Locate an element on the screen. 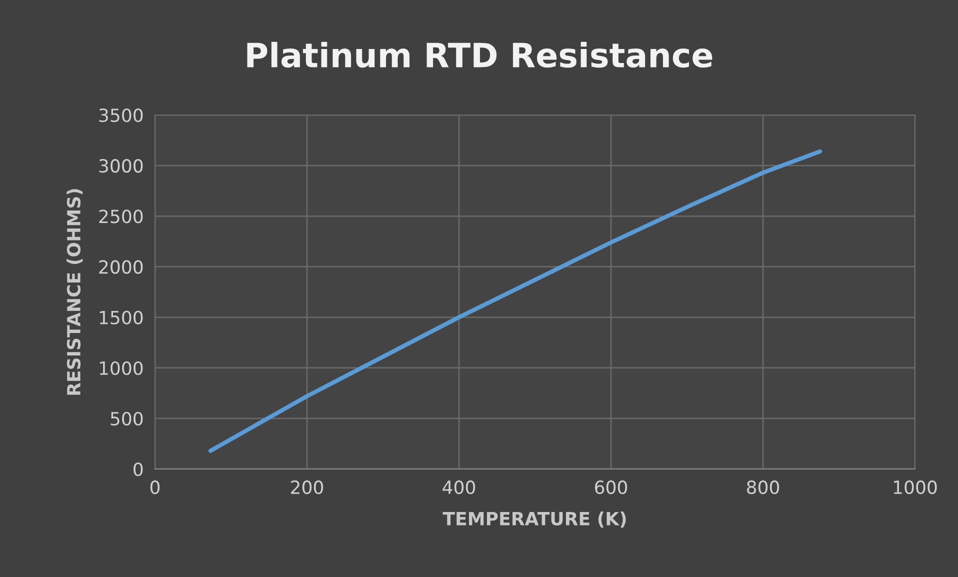 This screenshot has width=958, height=577. x-axis-title: TEMPERATURE (K) is located at coordinates (534, 519).